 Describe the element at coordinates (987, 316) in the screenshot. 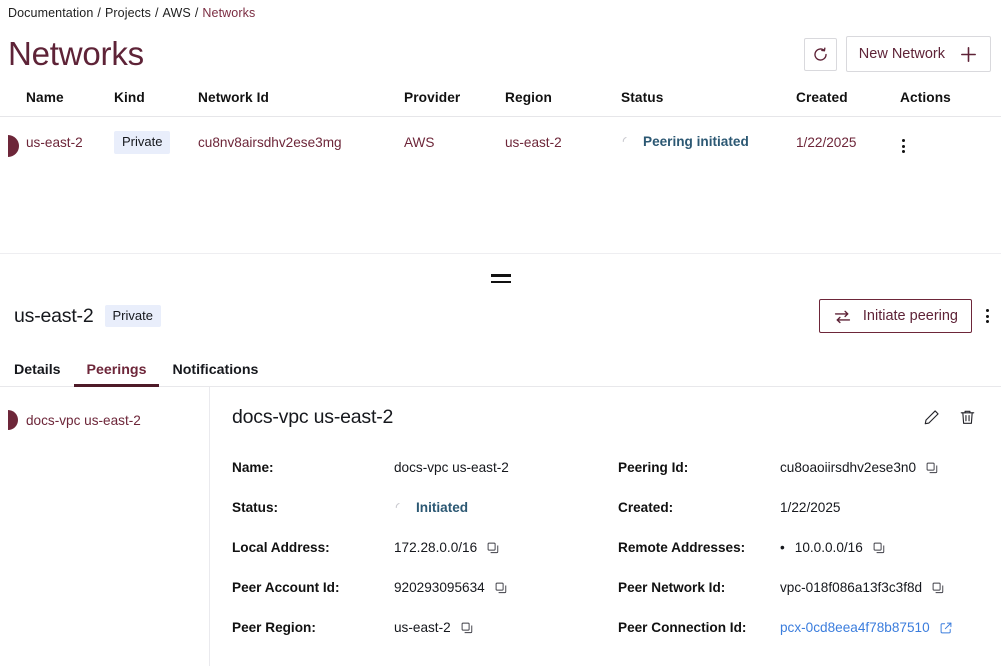

I see `detail-kebab-menu-icon` at that location.